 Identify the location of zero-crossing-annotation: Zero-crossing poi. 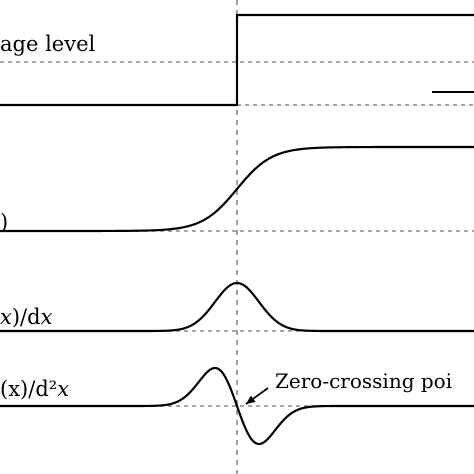
(348, 387).